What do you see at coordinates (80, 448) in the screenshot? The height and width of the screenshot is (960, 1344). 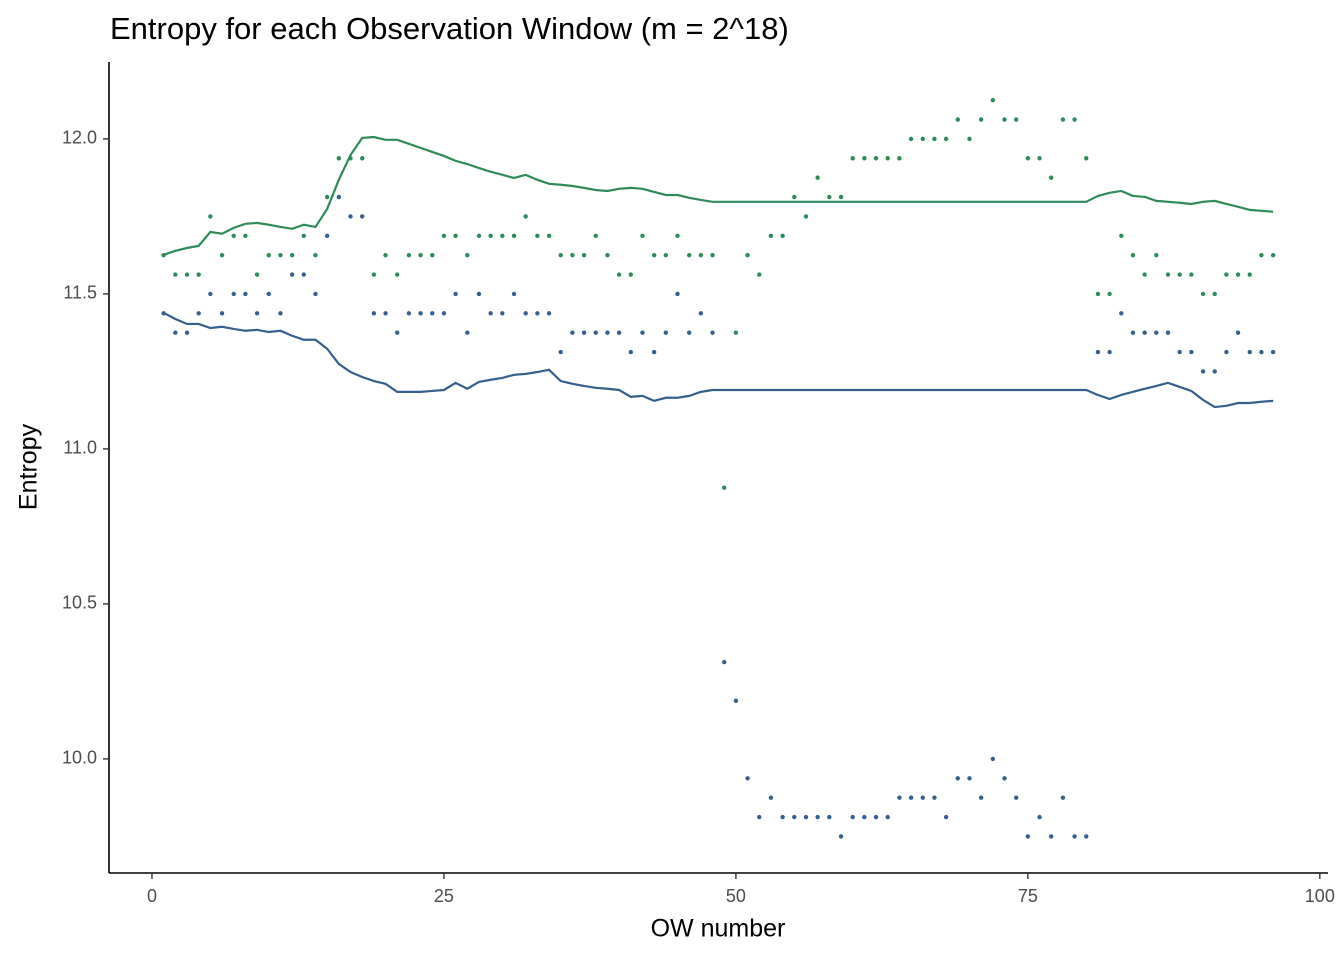 I see `y-tick-label: 11.0` at bounding box center [80, 448].